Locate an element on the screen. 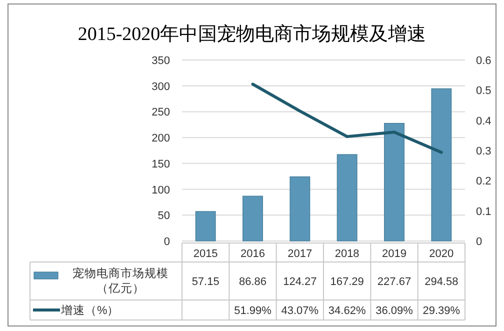  y2-tick-label: 0.4 is located at coordinates (484, 121).